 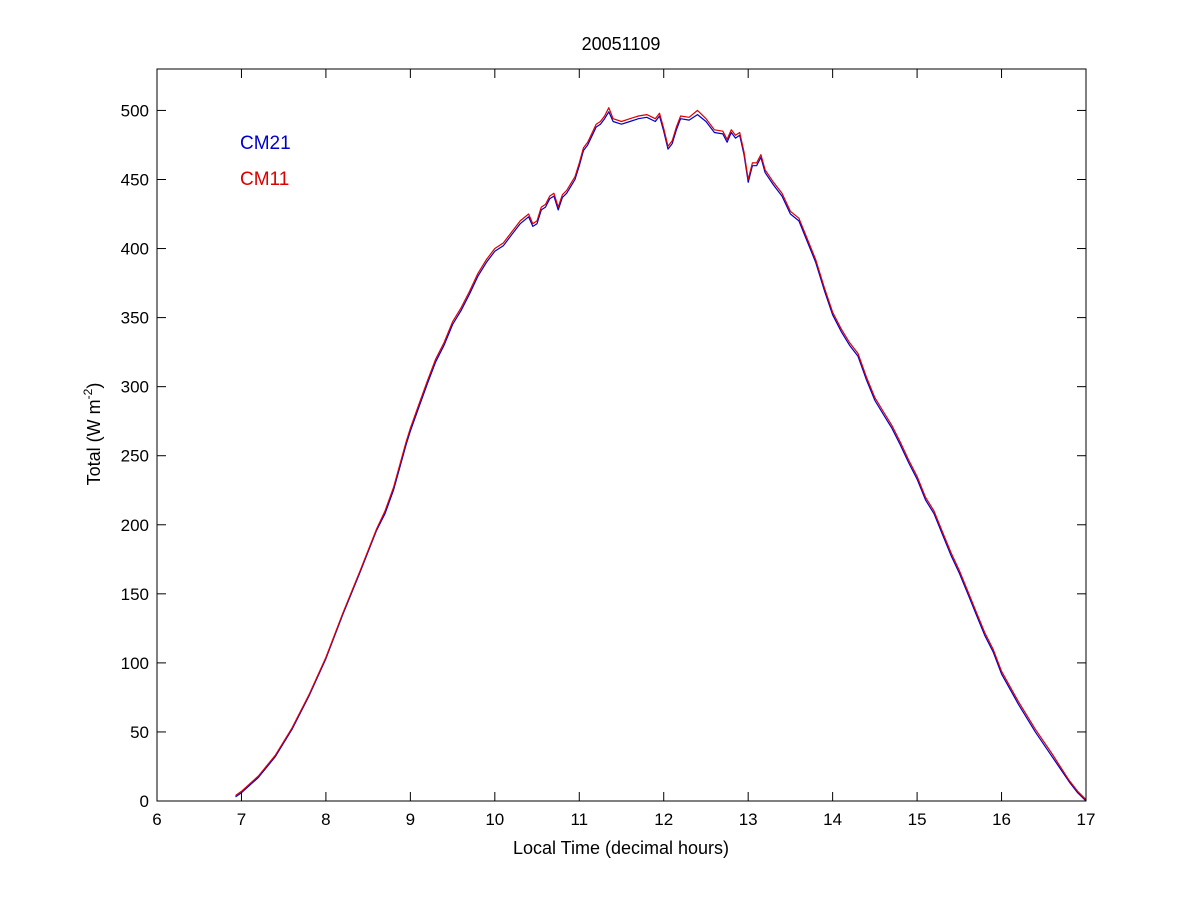 I want to click on y-tick-label-200: 200, so click(x=135, y=525).